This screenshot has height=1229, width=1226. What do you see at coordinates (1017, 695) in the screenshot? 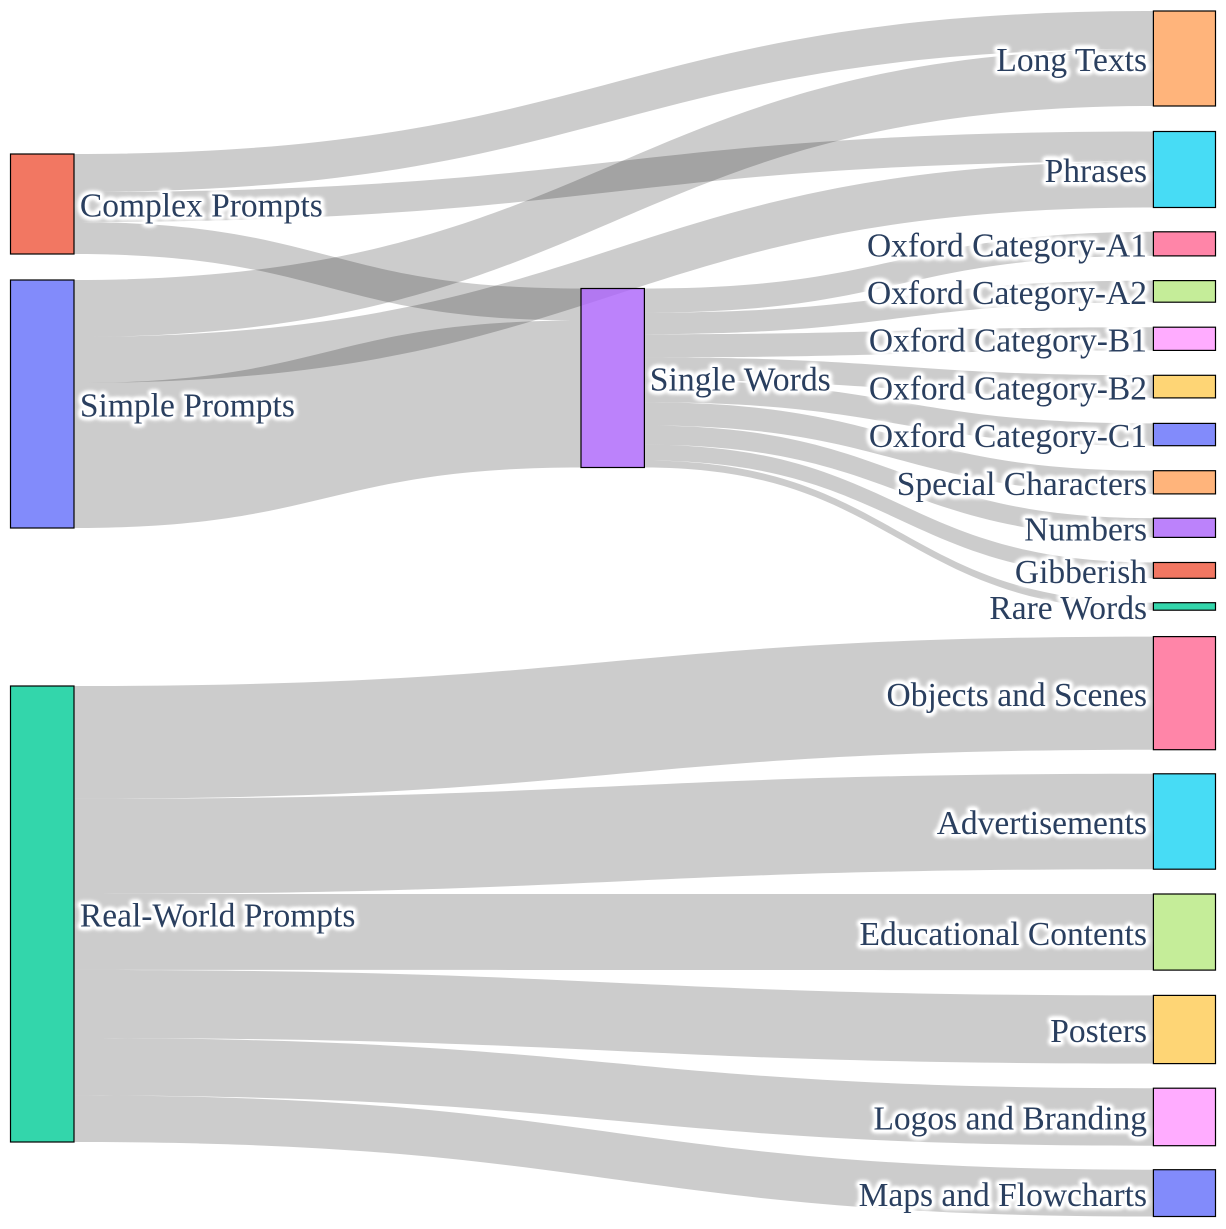
I see `svg-text: Objects and Scenes` at bounding box center [1017, 695].